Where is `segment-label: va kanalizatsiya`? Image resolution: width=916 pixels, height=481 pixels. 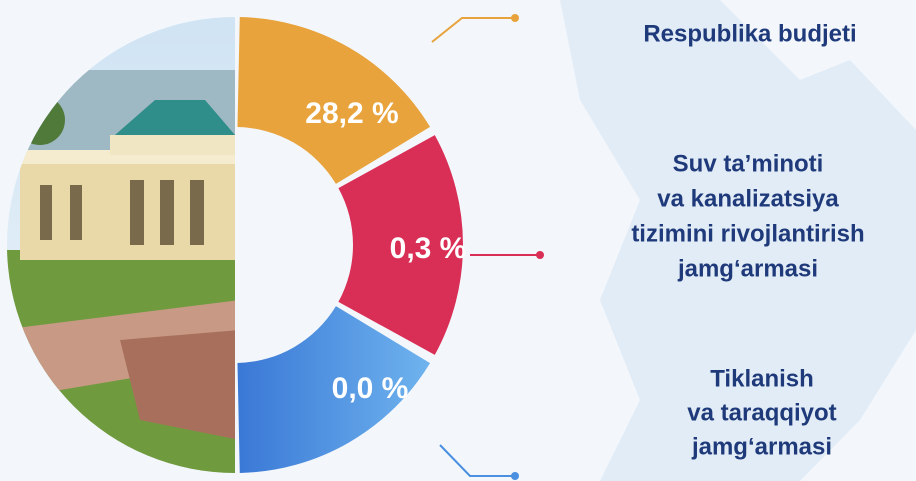 segment-label: va kanalizatsiya is located at coordinates (748, 198).